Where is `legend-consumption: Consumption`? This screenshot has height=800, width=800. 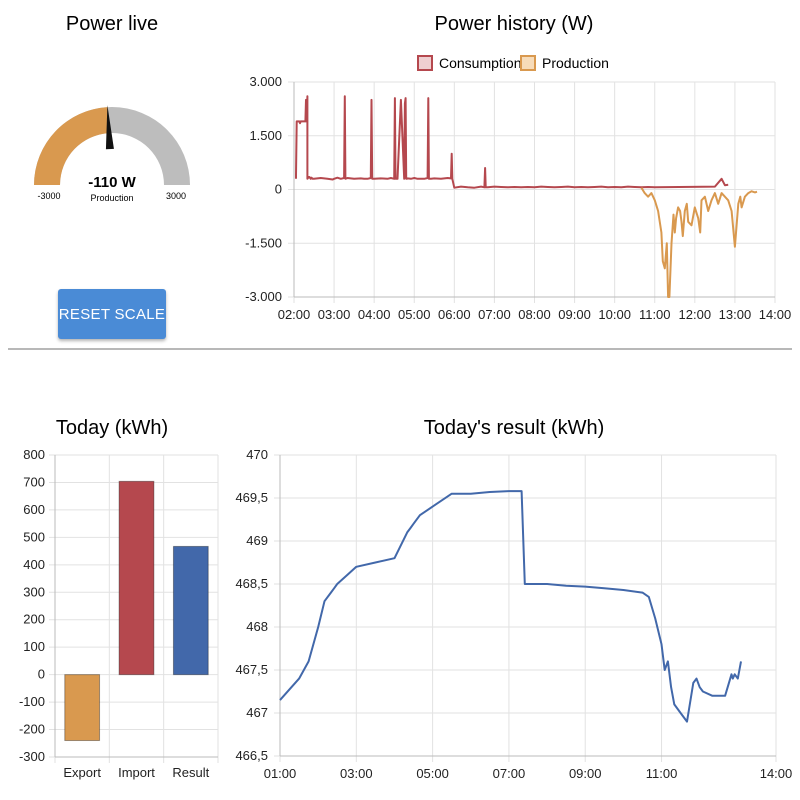 legend-consumption: Consumption is located at coordinates (469, 63).